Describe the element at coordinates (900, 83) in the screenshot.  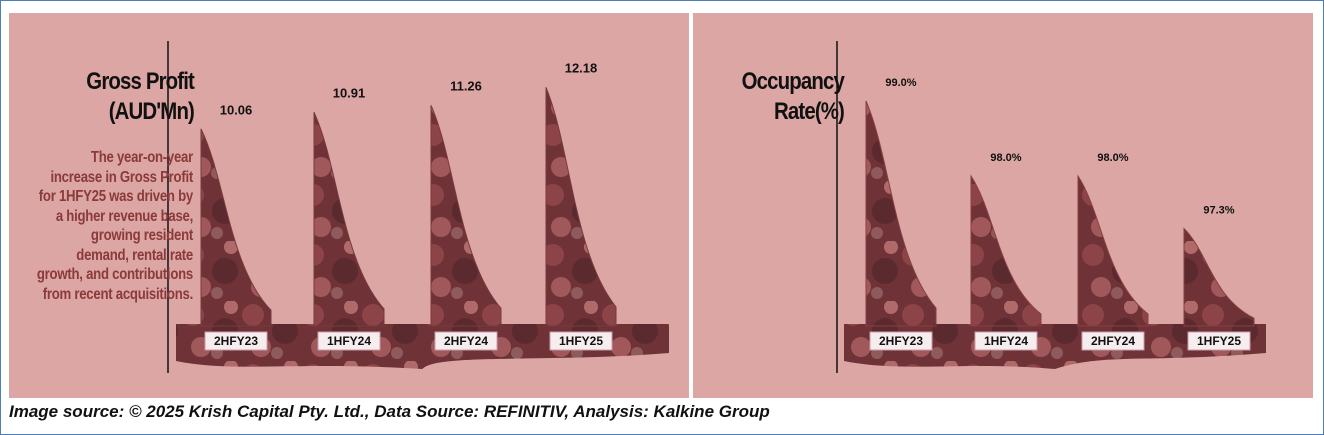
I see `value-label: 99.0%` at that location.